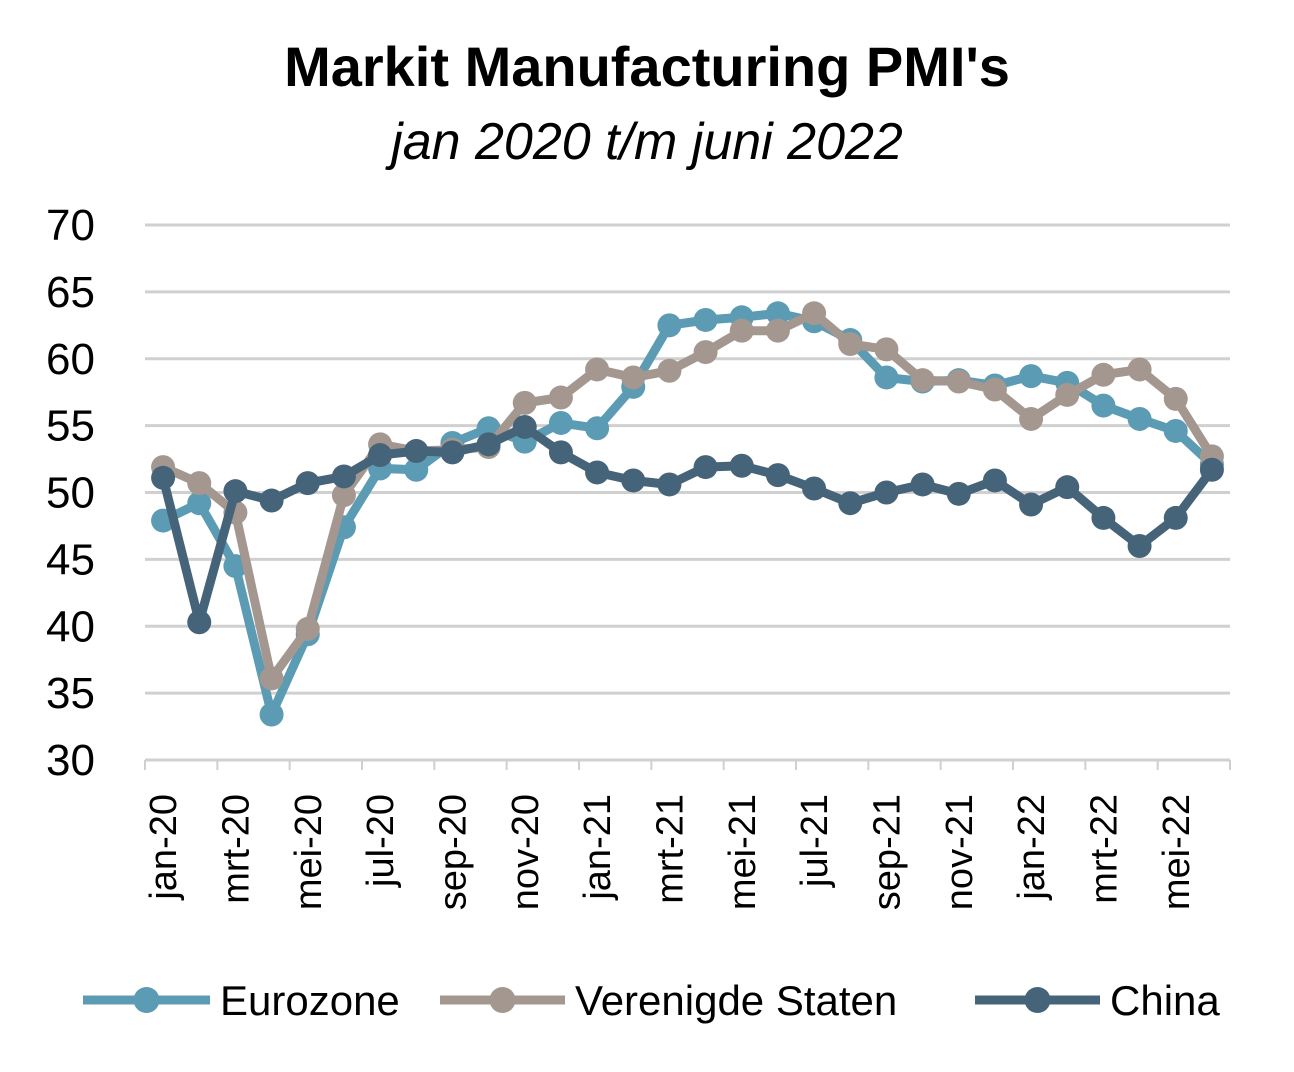  What do you see at coordinates (736, 1000) in the screenshot?
I see `legend-label: Verenigde Staten` at bounding box center [736, 1000].